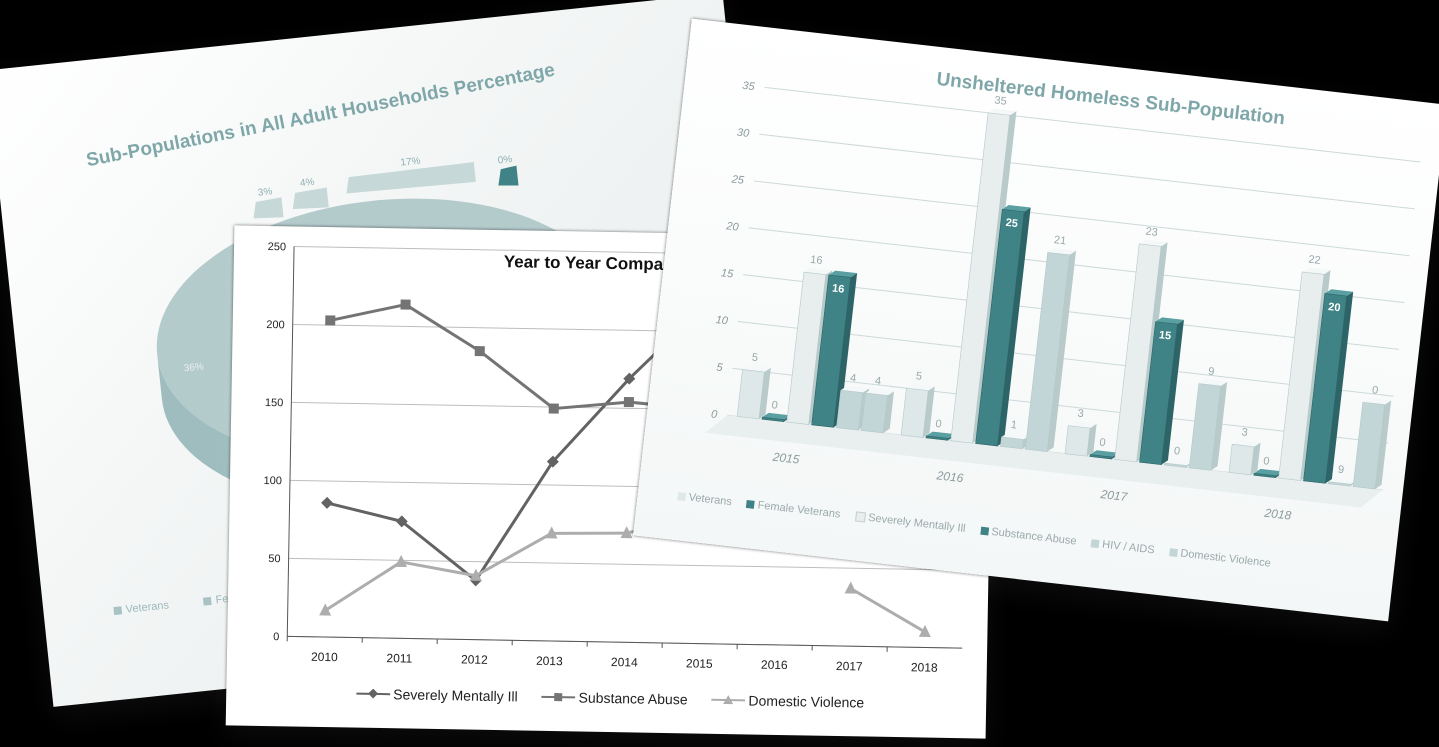 Image resolution: width=1439 pixels, height=747 pixels. What do you see at coordinates (1001, 100) in the screenshot?
I see `bar-value-label: 35` at bounding box center [1001, 100].